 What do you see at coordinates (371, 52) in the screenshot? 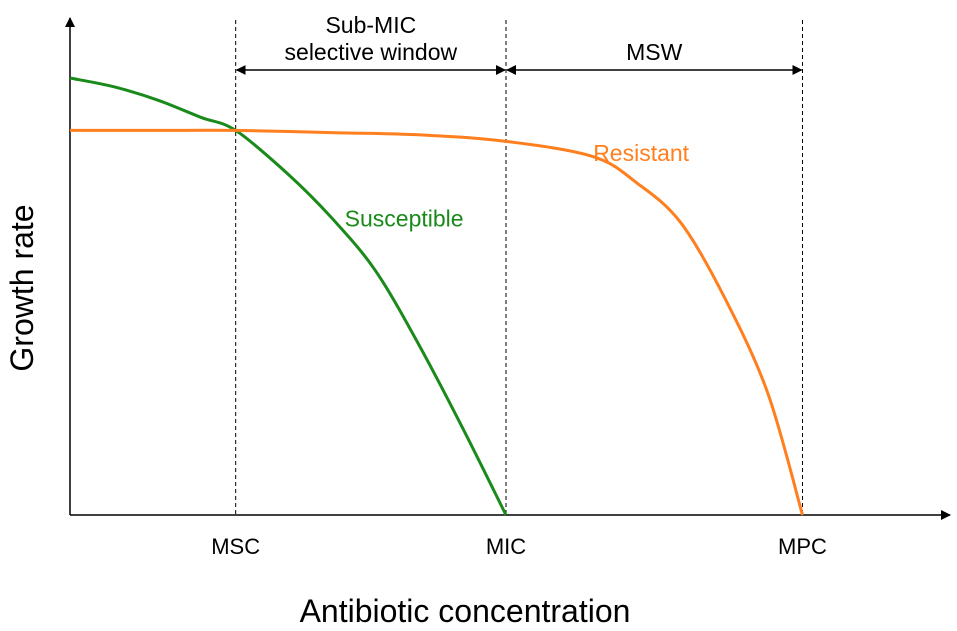
I see `region-label-0-line-1: selective window` at bounding box center [371, 52].